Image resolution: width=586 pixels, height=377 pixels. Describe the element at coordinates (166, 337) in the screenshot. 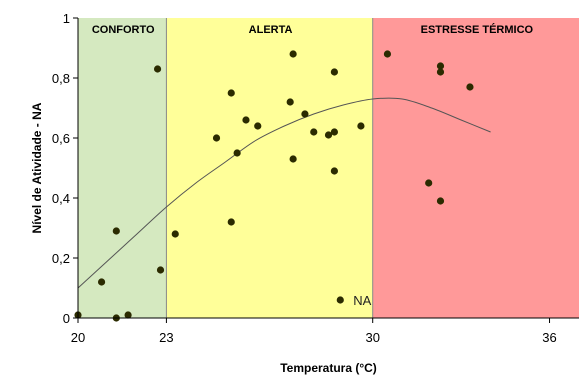

I see `x-tick-label: 23` at that location.